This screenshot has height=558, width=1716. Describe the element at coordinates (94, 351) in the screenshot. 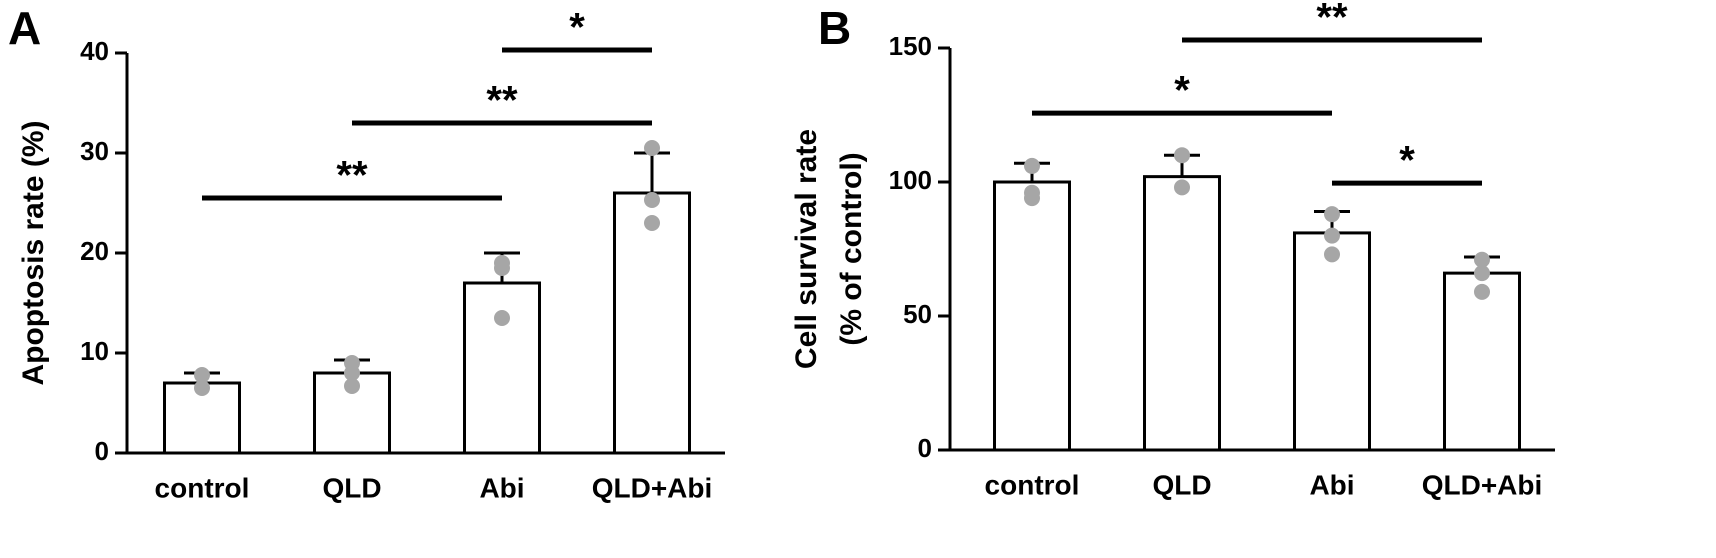

I see `y-tick-label: 10` at that location.